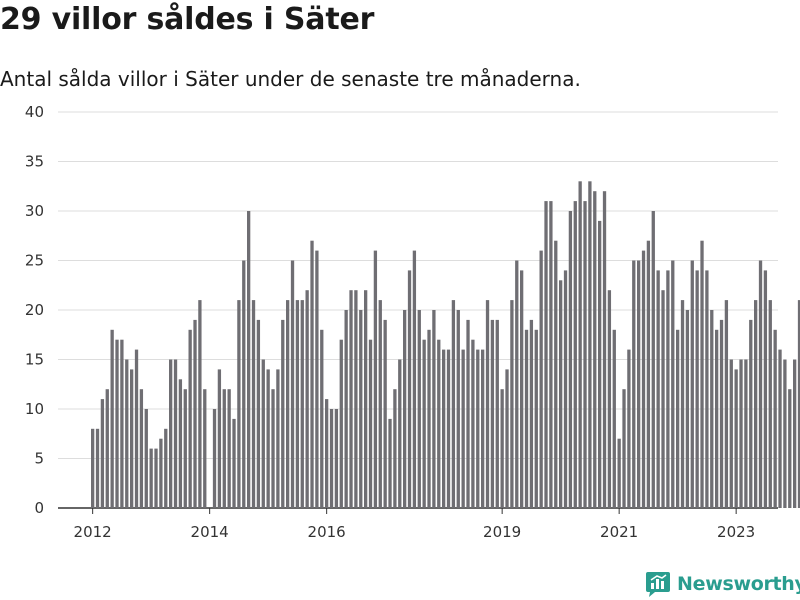 The height and width of the screenshot is (600, 800). What do you see at coordinates (619, 532) in the screenshot?
I see `x-tick-label: 2021` at bounding box center [619, 532].